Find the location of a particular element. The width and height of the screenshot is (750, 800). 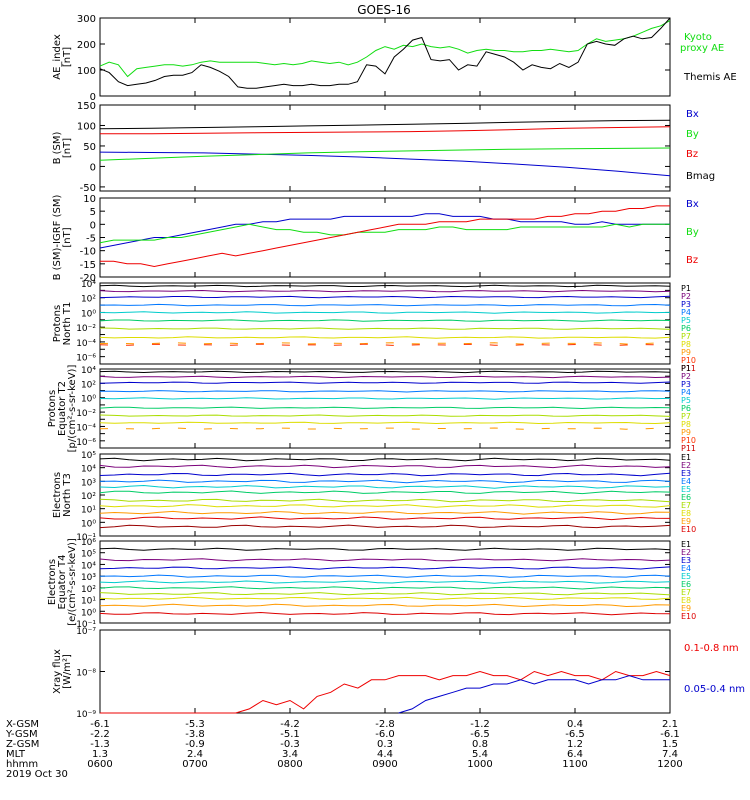

legend-electron-e2: E2 is located at coordinates (686, 552).